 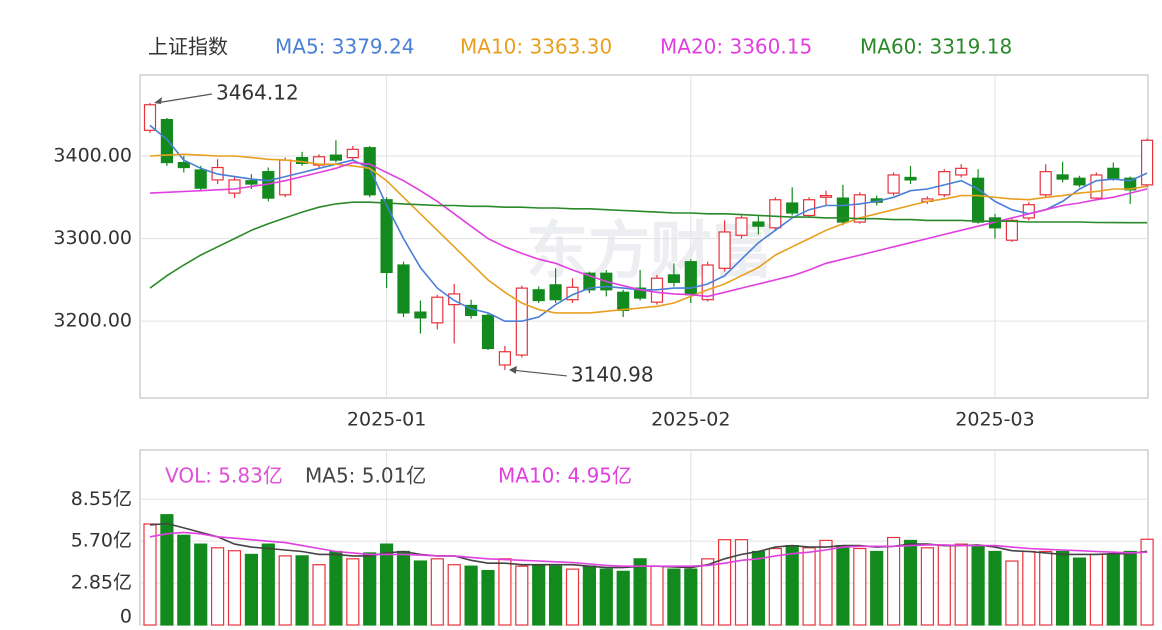 I want to click on x-tick-label: 2025-01, so click(x=386, y=420).